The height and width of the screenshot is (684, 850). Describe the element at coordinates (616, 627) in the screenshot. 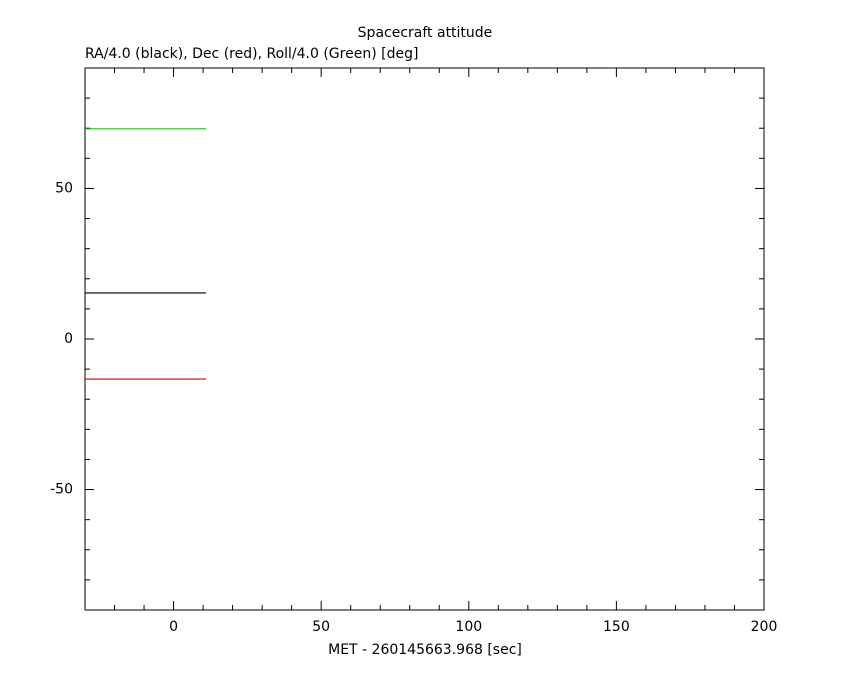

I see `x-tick-label: 150` at that location.